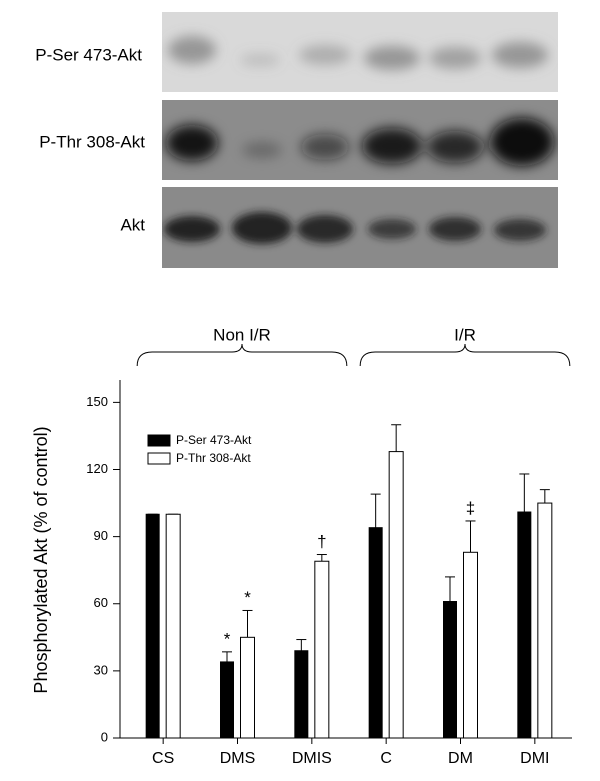 The image size is (600, 781). Describe the element at coordinates (132, 224) in the screenshot. I see `blot-label: Akt` at that location.